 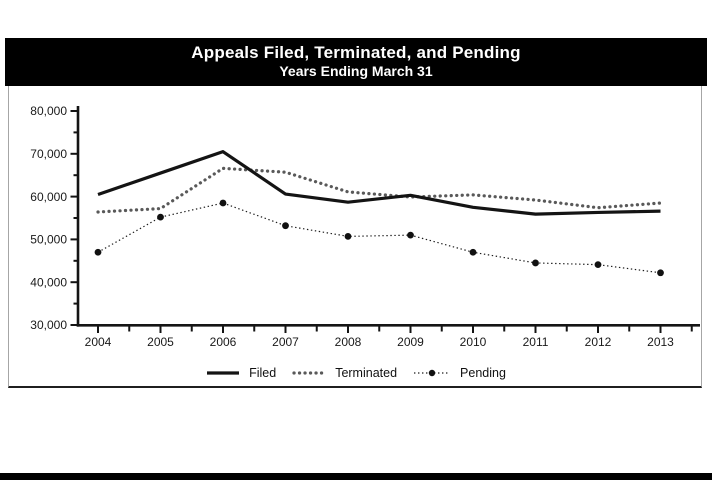 What do you see at coordinates (223, 373) in the screenshot?
I see `filed-line-swatch-icon` at bounding box center [223, 373].